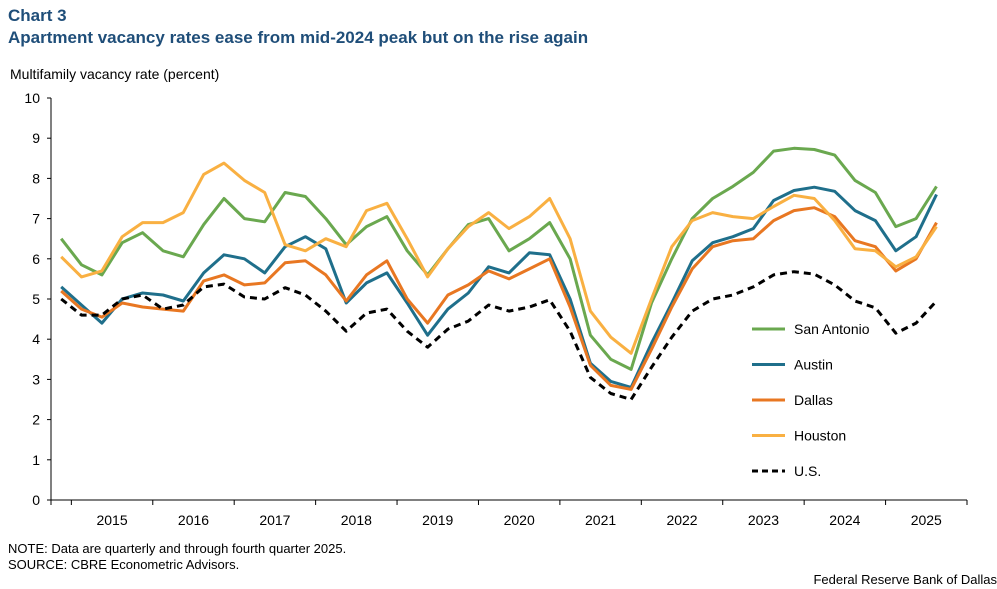 This screenshot has height=589, width=997. Describe the element at coordinates (356, 520) in the screenshot. I see `x-tick-label: 2018` at that location.